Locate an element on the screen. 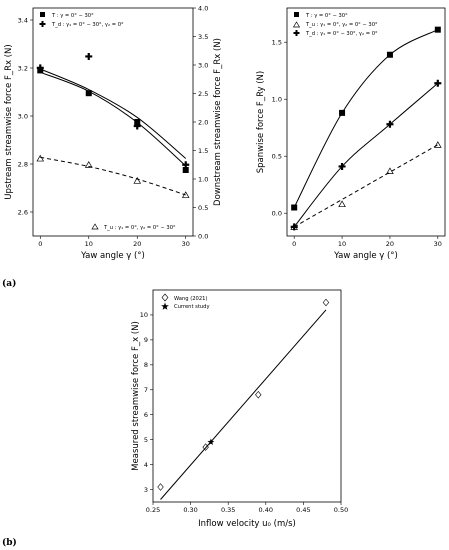  chart-a-right-marks is located at coordinates (366, 128).